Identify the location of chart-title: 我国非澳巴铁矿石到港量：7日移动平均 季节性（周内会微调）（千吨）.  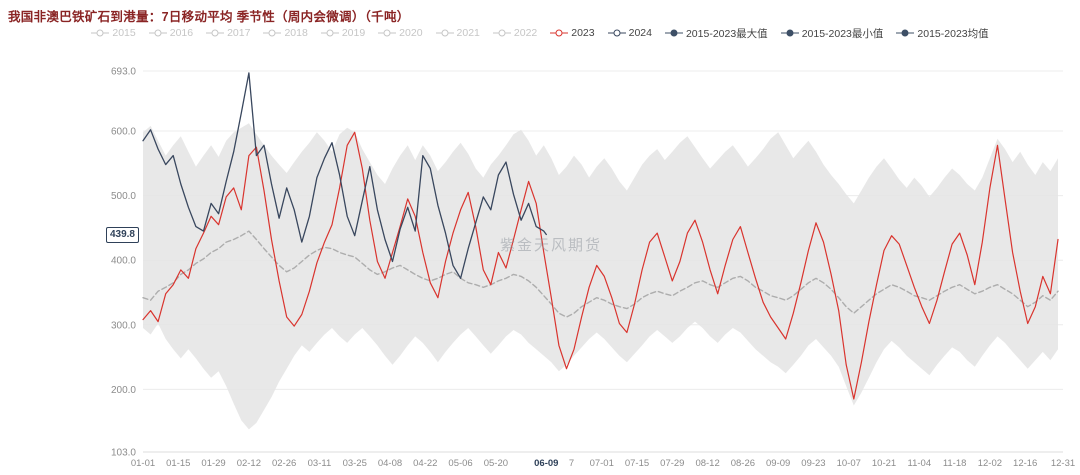
(209, 17).